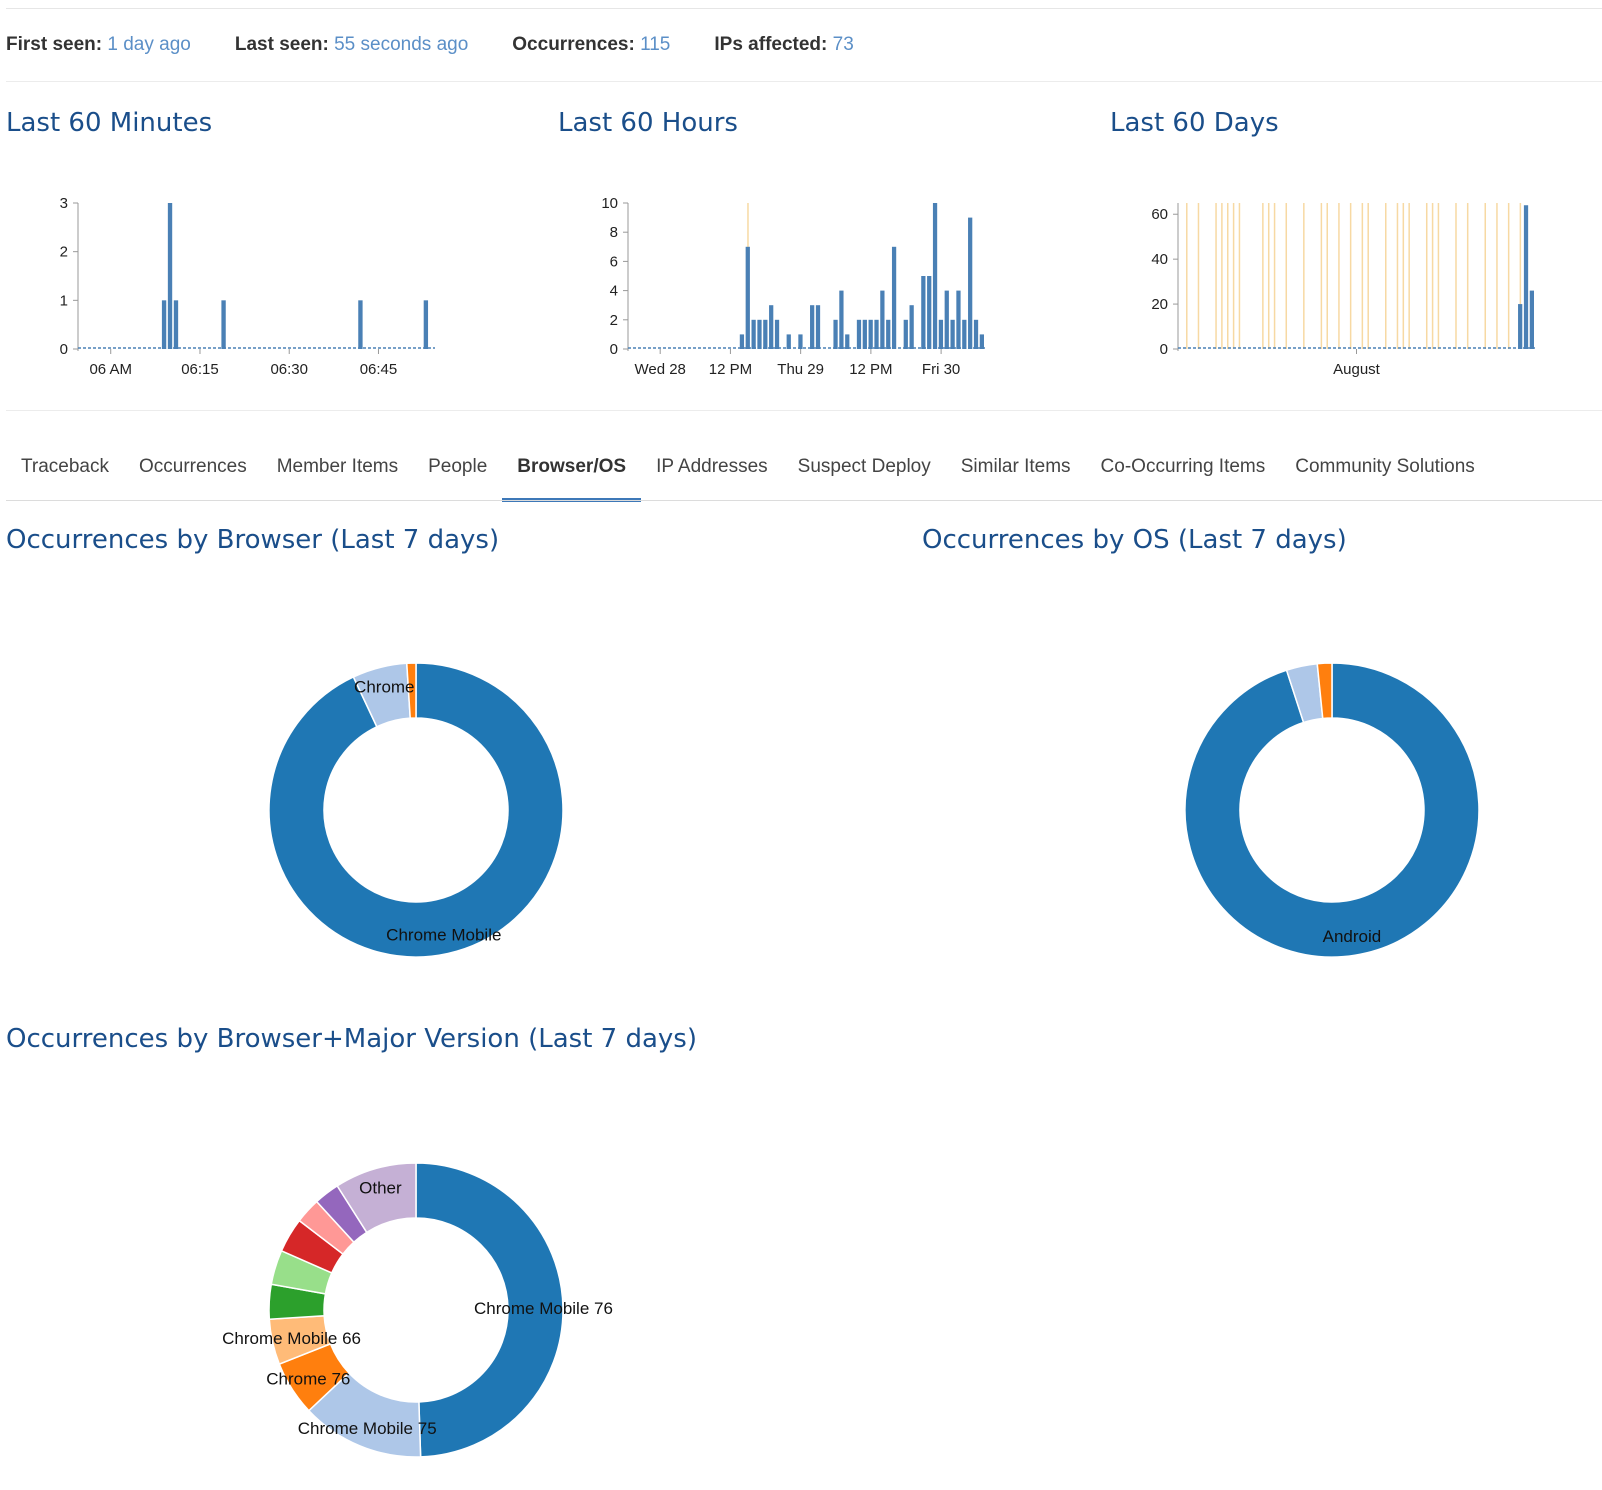  Describe the element at coordinates (1385, 466) in the screenshot. I see `tab-community-solutions: Community Solutions` at that location.